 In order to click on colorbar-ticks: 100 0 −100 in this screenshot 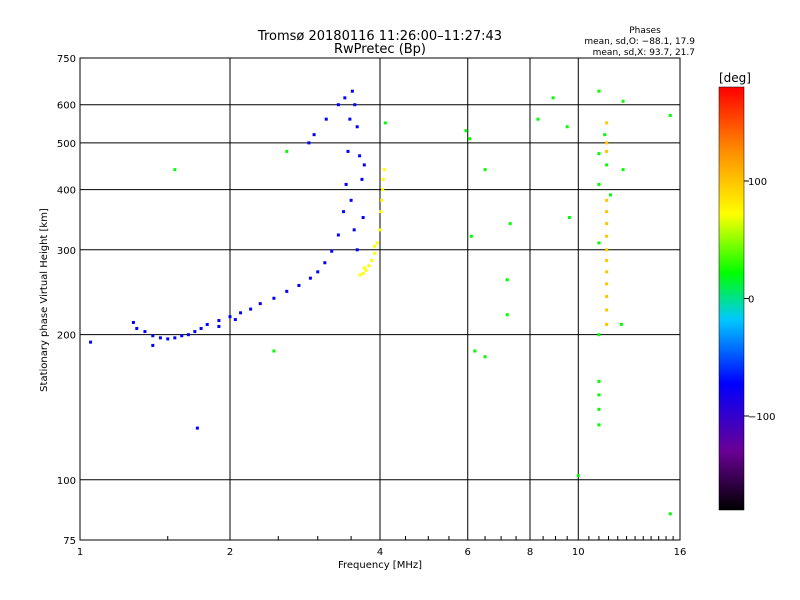, I will do `click(759, 300)`.